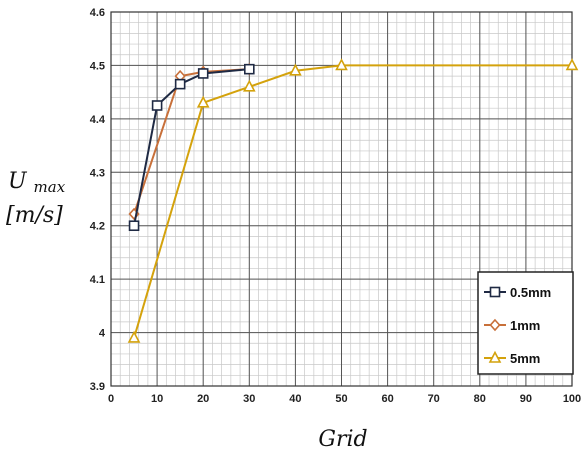  What do you see at coordinates (97, 66) in the screenshot?
I see `y-tick-label: 4.5` at bounding box center [97, 66].